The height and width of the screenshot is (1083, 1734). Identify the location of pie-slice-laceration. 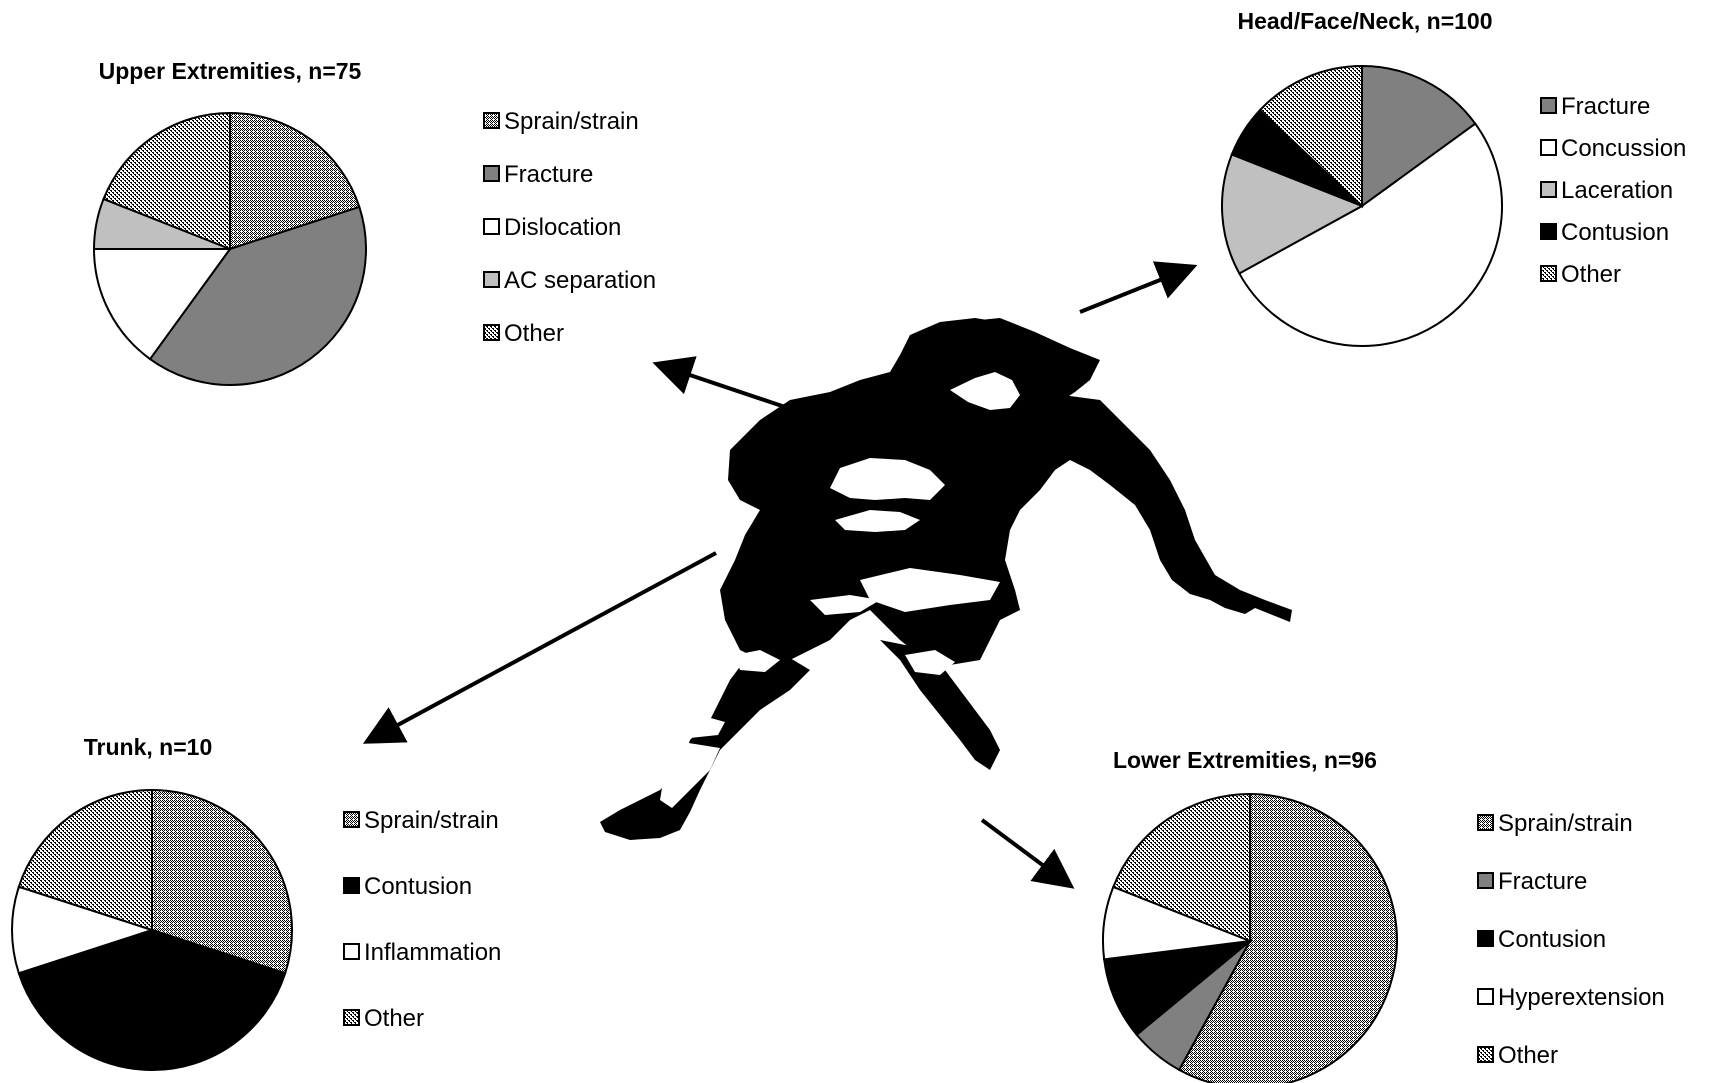
(1293, 214).